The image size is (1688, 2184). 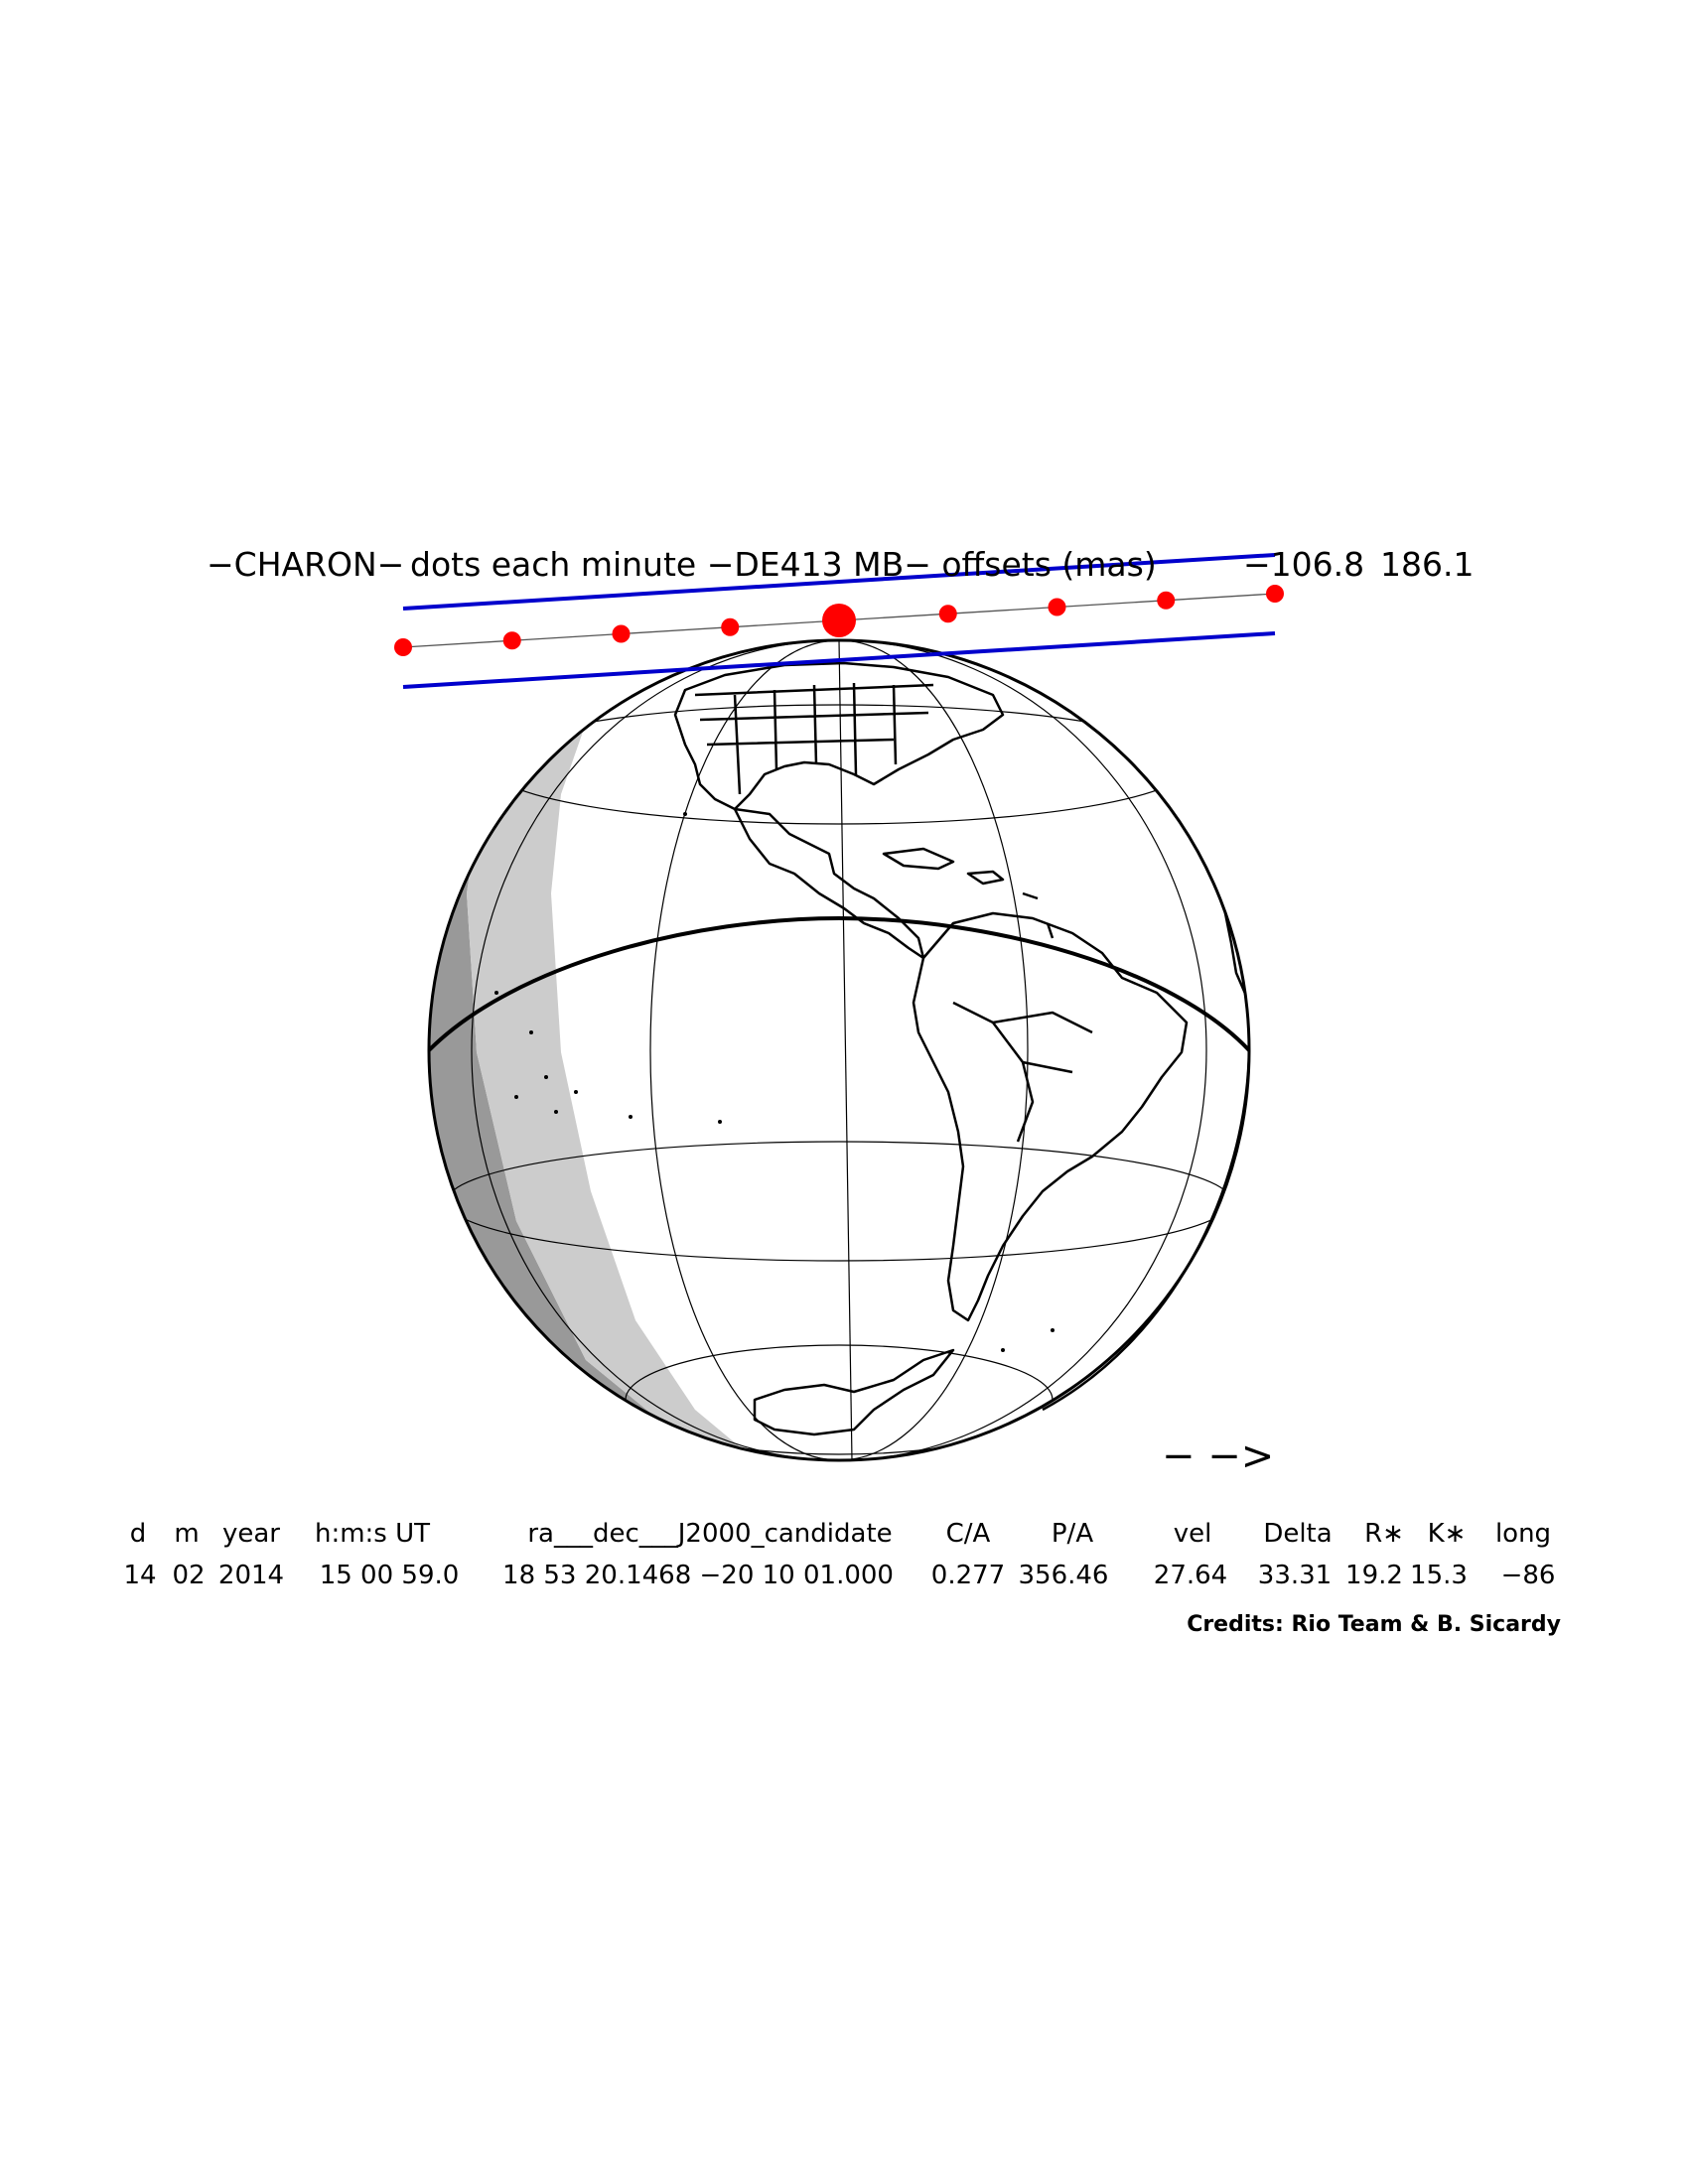 What do you see at coordinates (1146, 1230) in the screenshot?
I see `globe-limb-inner` at bounding box center [1146, 1230].